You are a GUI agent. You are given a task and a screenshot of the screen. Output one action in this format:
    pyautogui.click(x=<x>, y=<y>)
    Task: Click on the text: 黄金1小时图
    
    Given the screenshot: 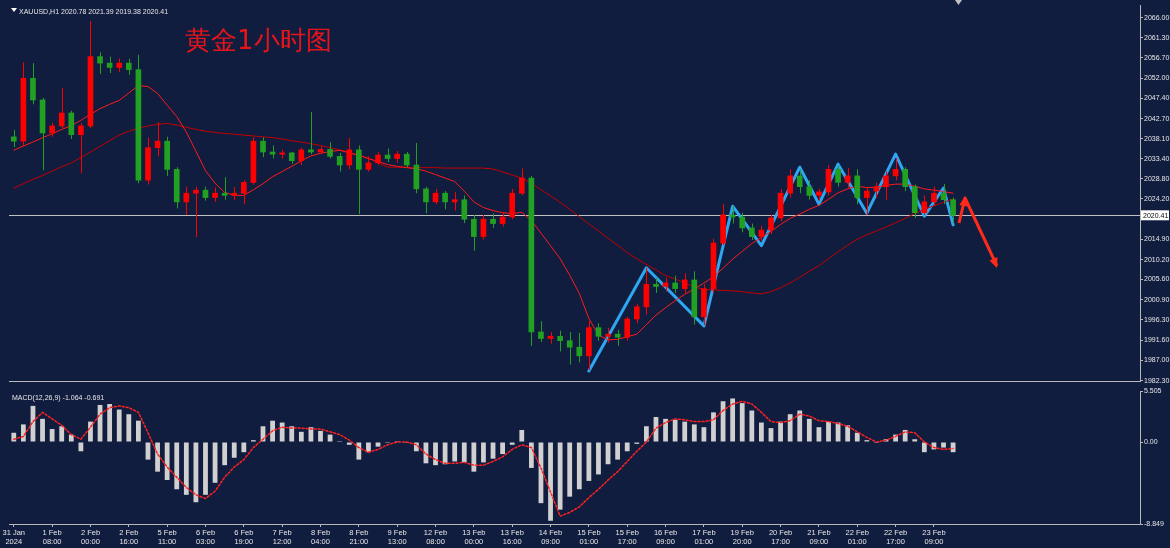 What is the action you would take?
    pyautogui.click(x=258, y=40)
    